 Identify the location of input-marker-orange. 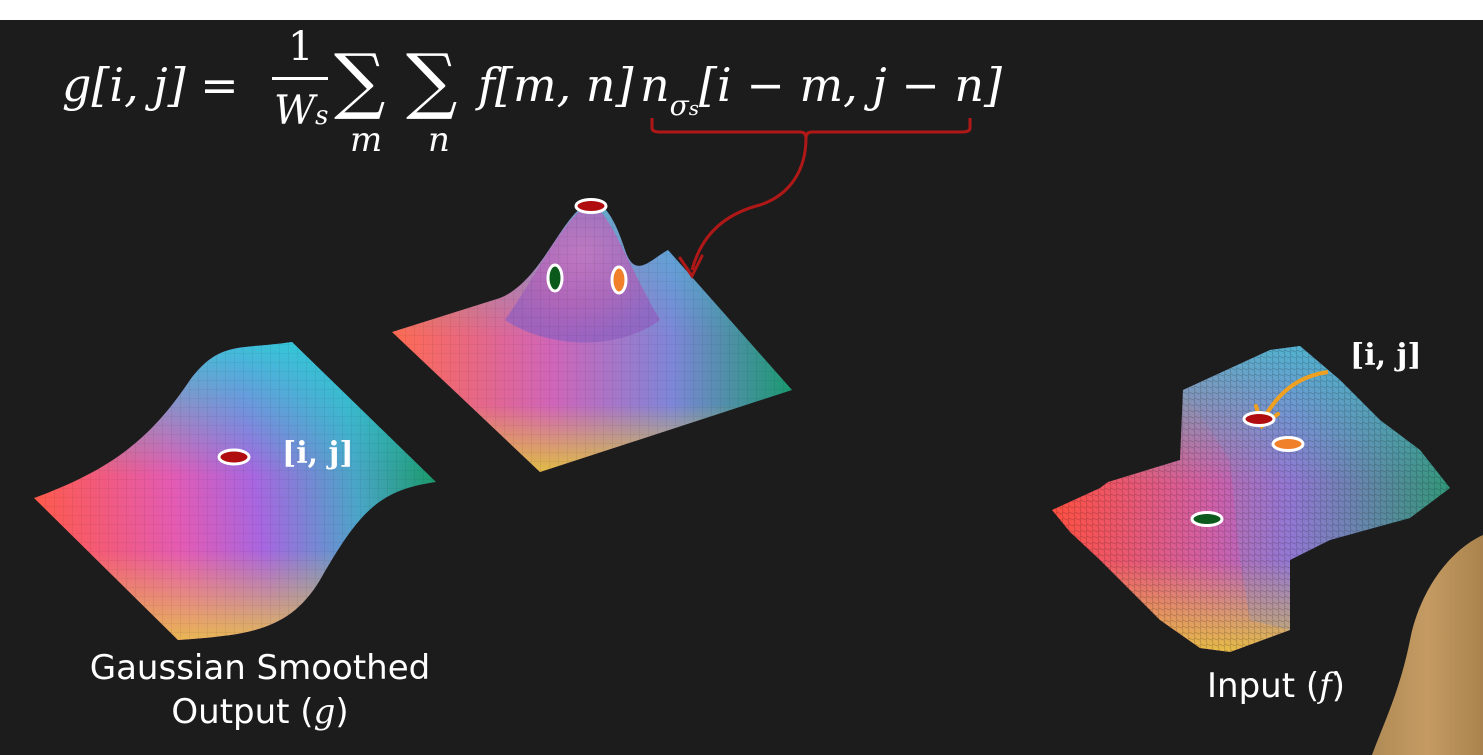
(1288, 444).